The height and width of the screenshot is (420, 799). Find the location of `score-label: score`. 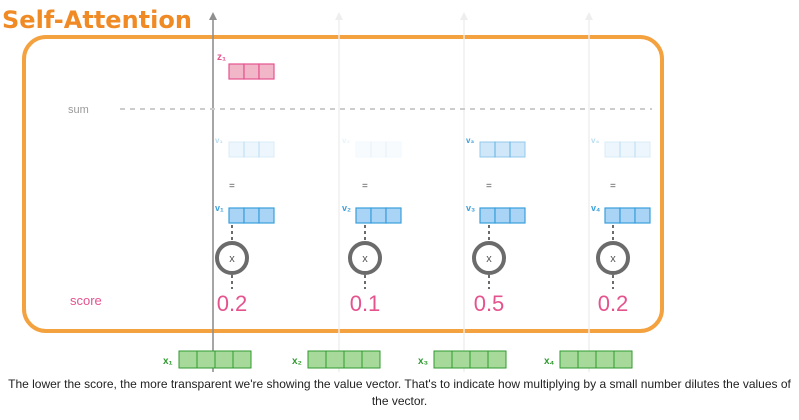

score-label: score is located at coordinates (86, 300).